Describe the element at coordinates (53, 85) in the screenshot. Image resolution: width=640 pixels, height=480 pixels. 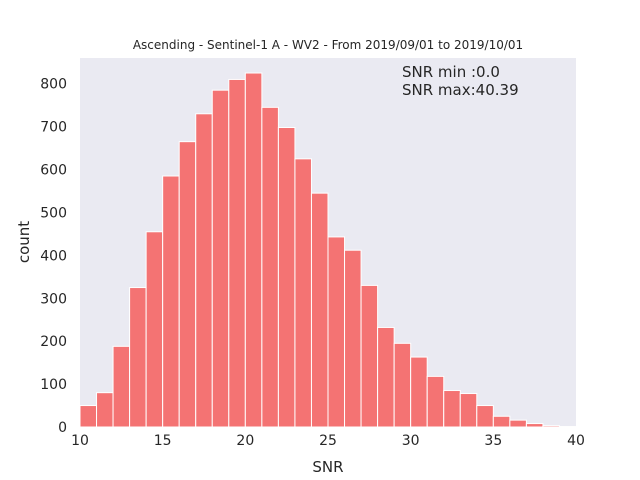
I see `y-tick-label: 800` at that location.